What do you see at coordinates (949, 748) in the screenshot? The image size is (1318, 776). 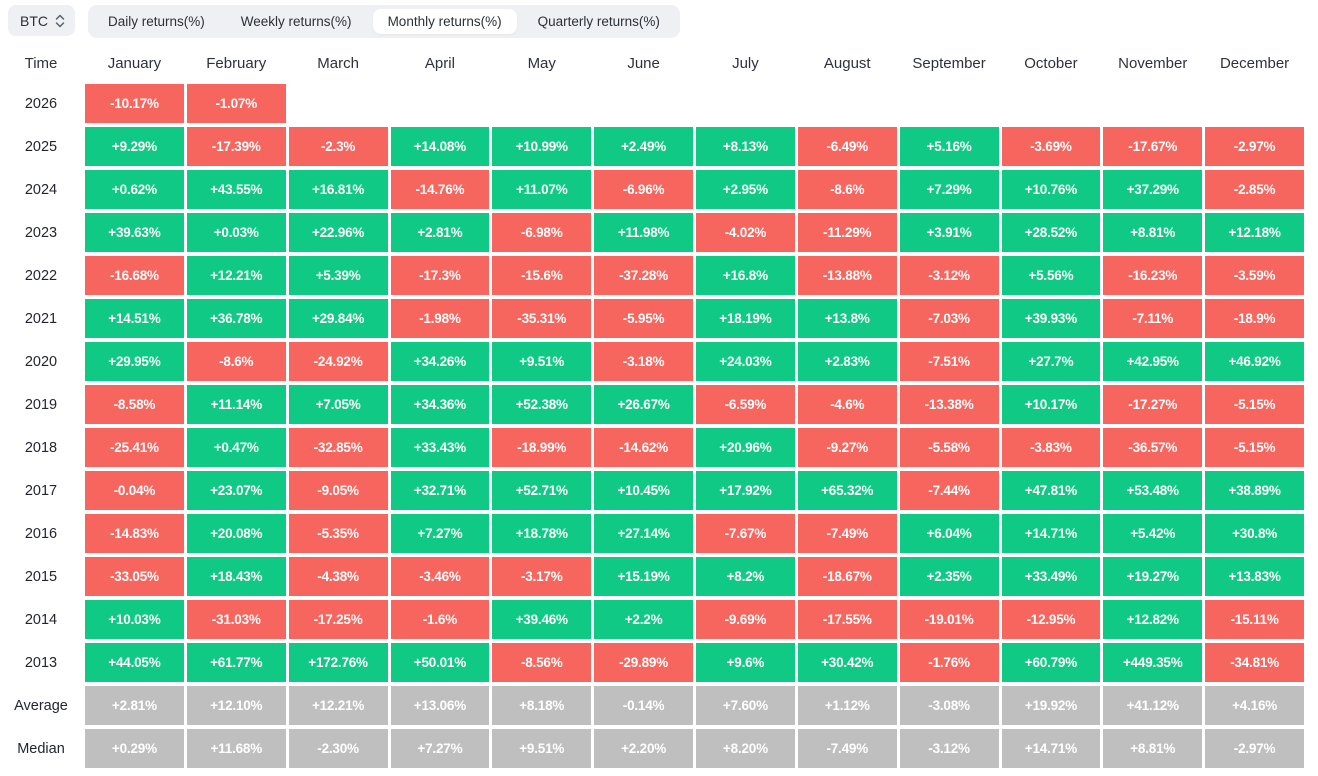 I see `return-cell: -3.12%` at bounding box center [949, 748].